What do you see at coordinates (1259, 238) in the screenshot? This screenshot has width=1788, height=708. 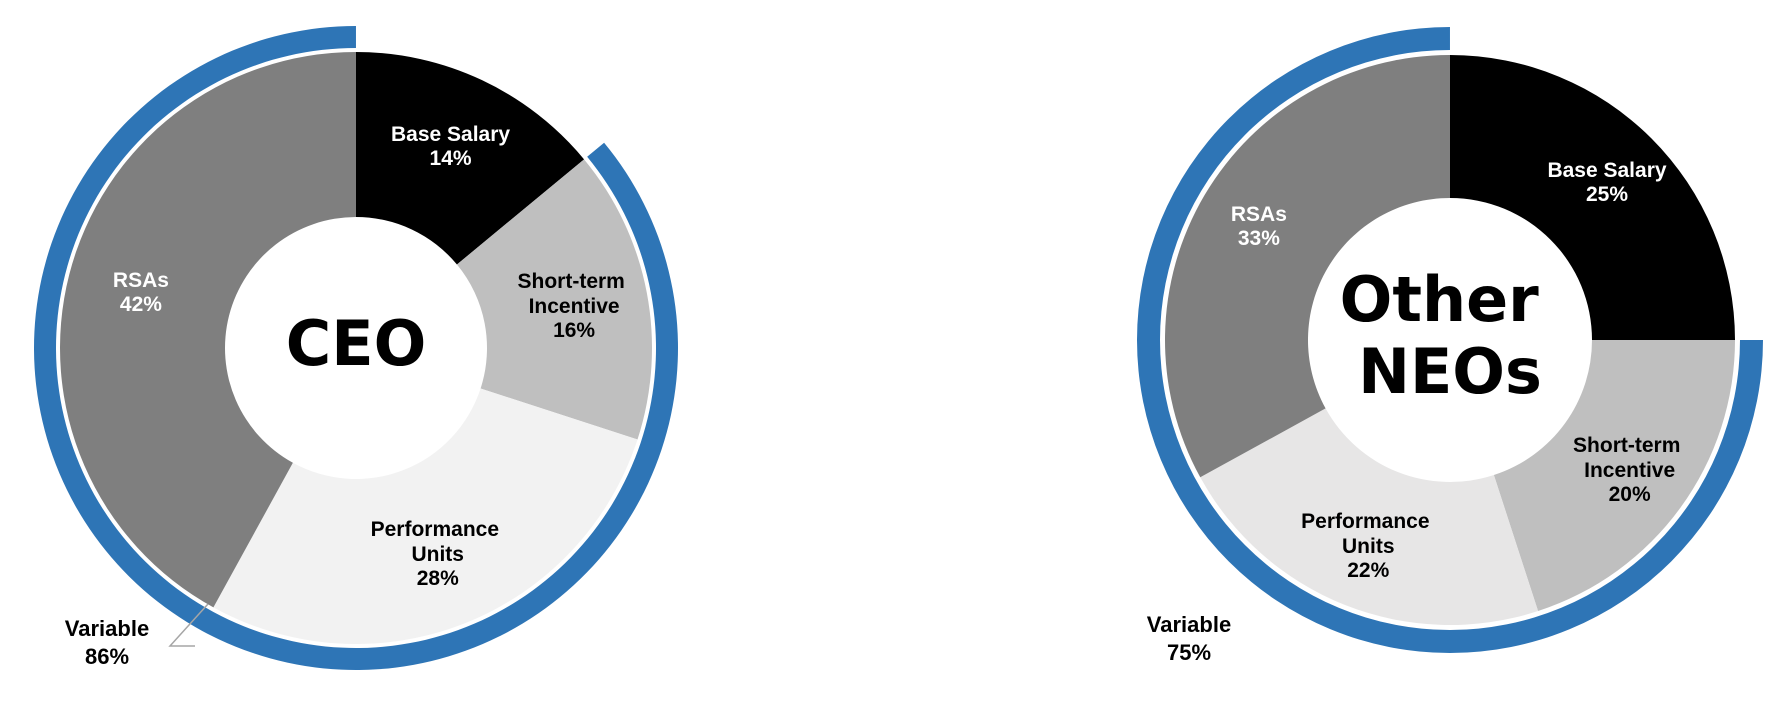 I see `slice-value: 33%` at bounding box center [1259, 238].